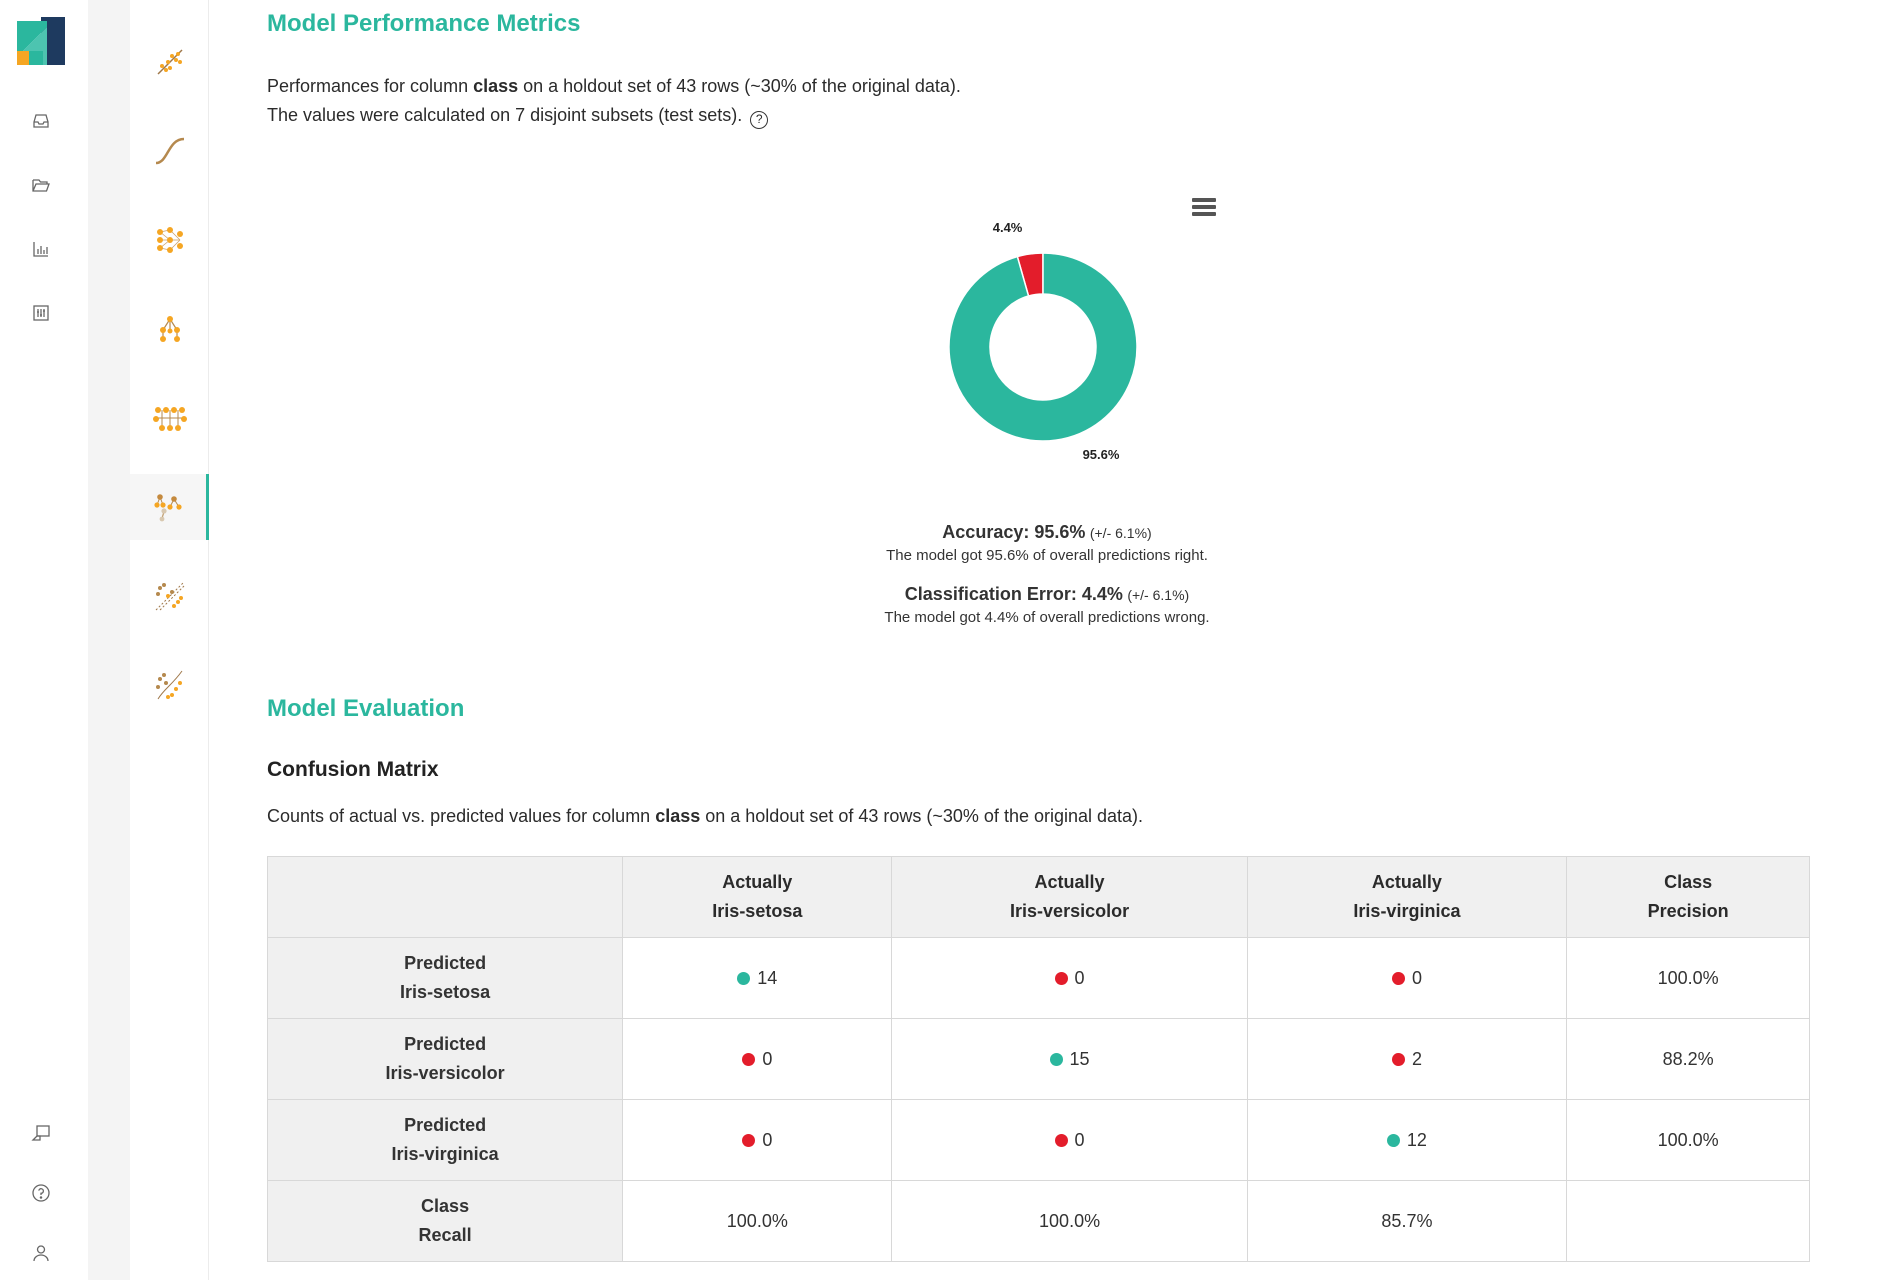 Image resolution: width=1898 pixels, height=1280 pixels. What do you see at coordinates (496, 86) in the screenshot?
I see `column-name: class` at bounding box center [496, 86].